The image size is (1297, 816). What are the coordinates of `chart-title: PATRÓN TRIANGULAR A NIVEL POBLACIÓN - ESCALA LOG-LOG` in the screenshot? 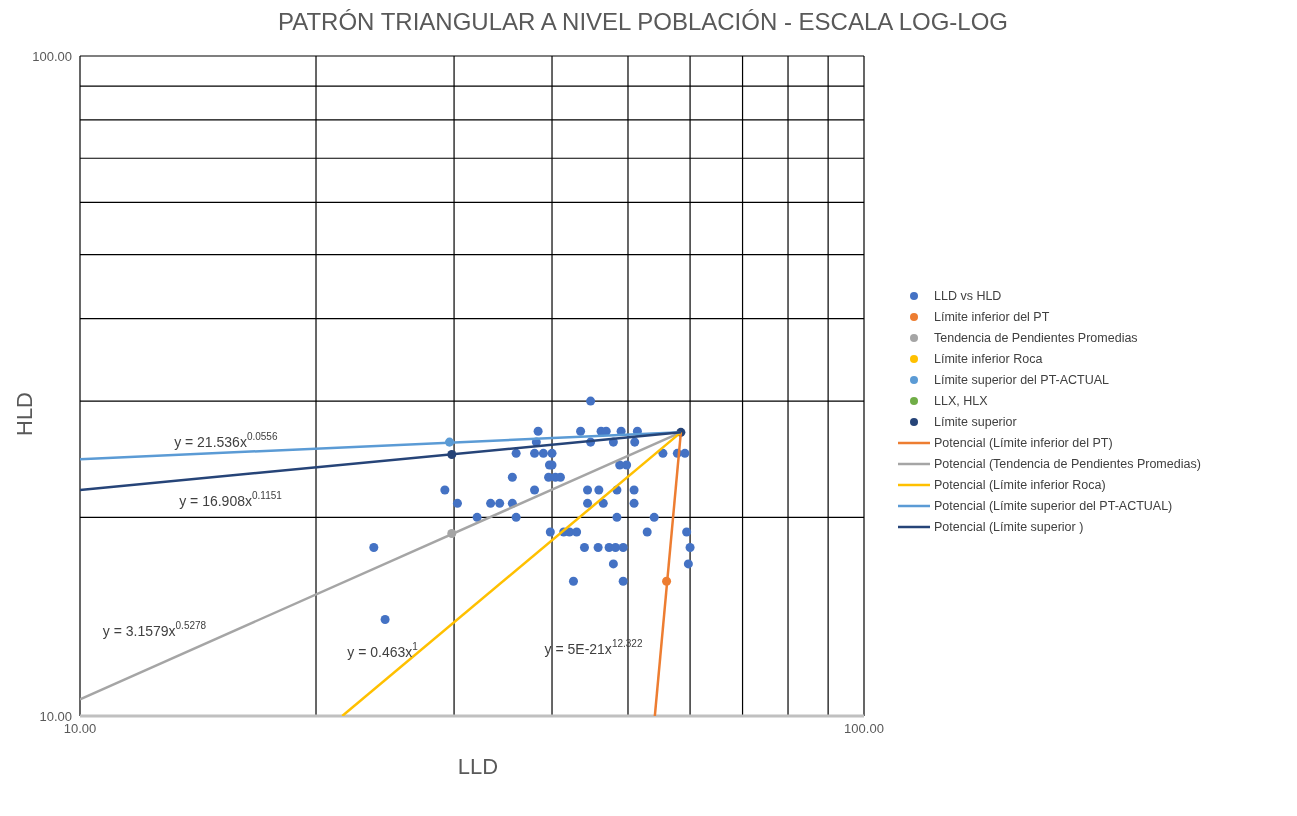 It's located at (643, 22).